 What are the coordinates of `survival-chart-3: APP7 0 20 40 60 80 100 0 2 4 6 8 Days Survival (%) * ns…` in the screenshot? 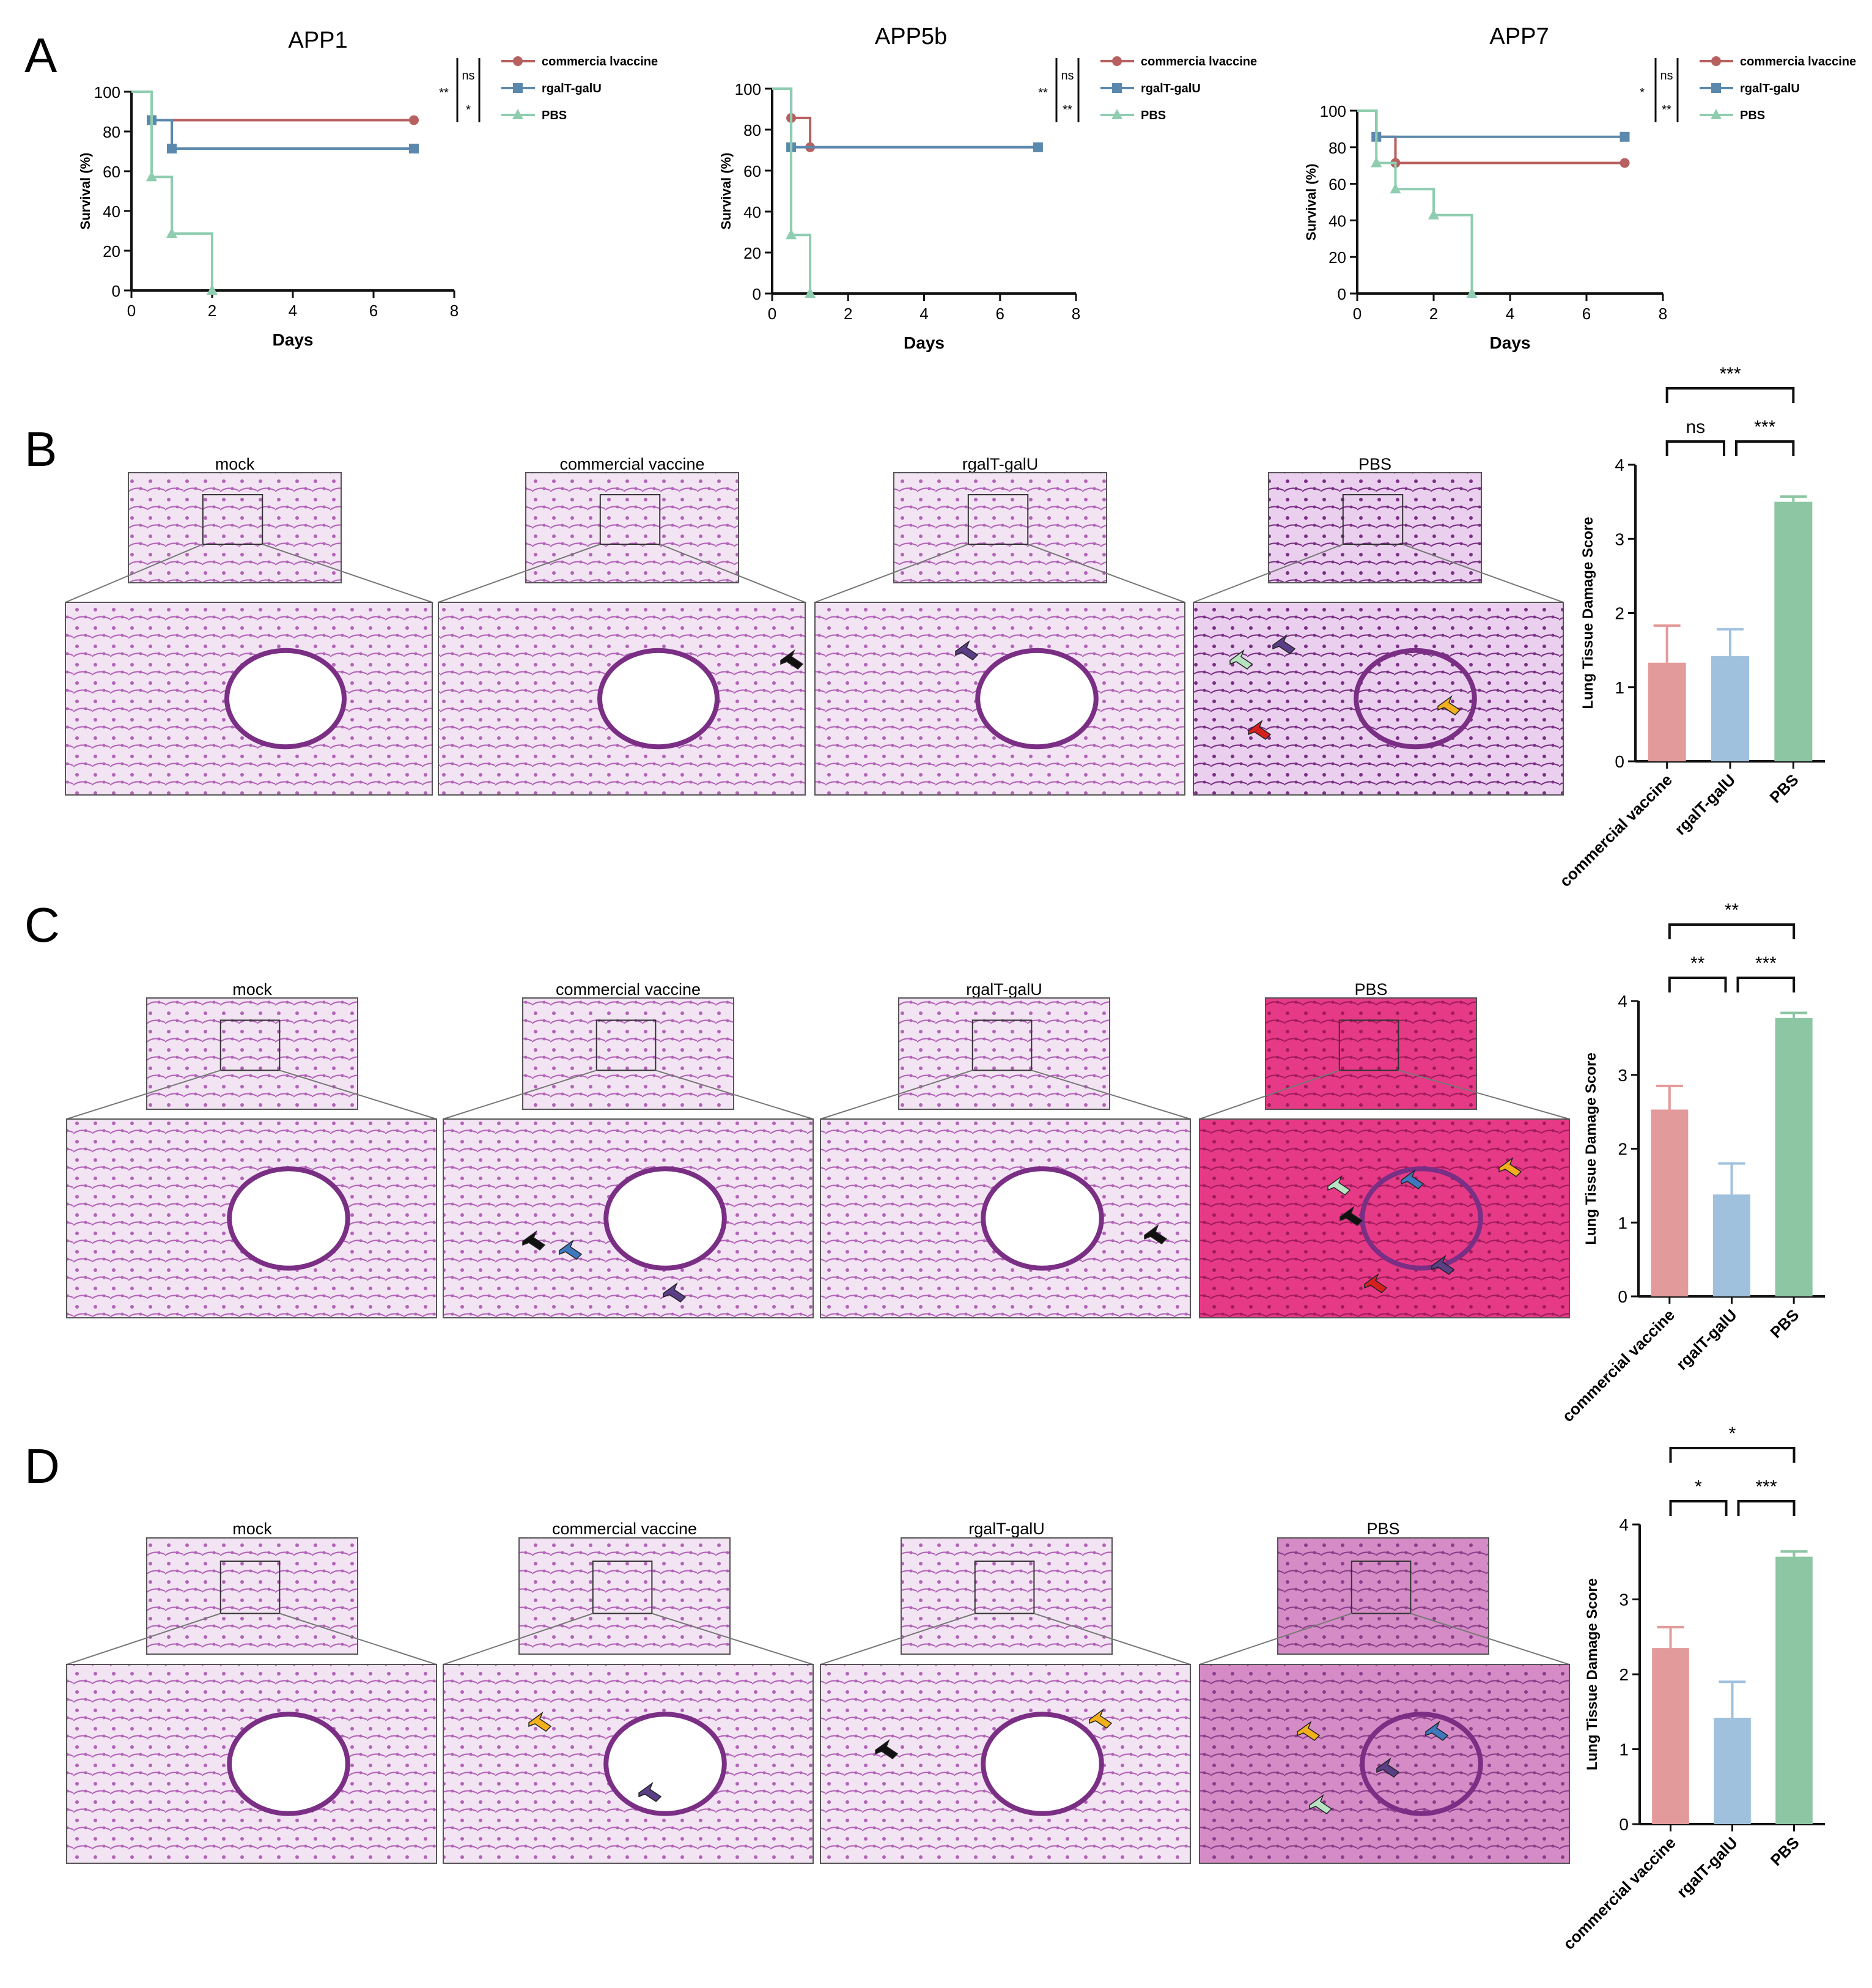 It's located at (1579, 188).